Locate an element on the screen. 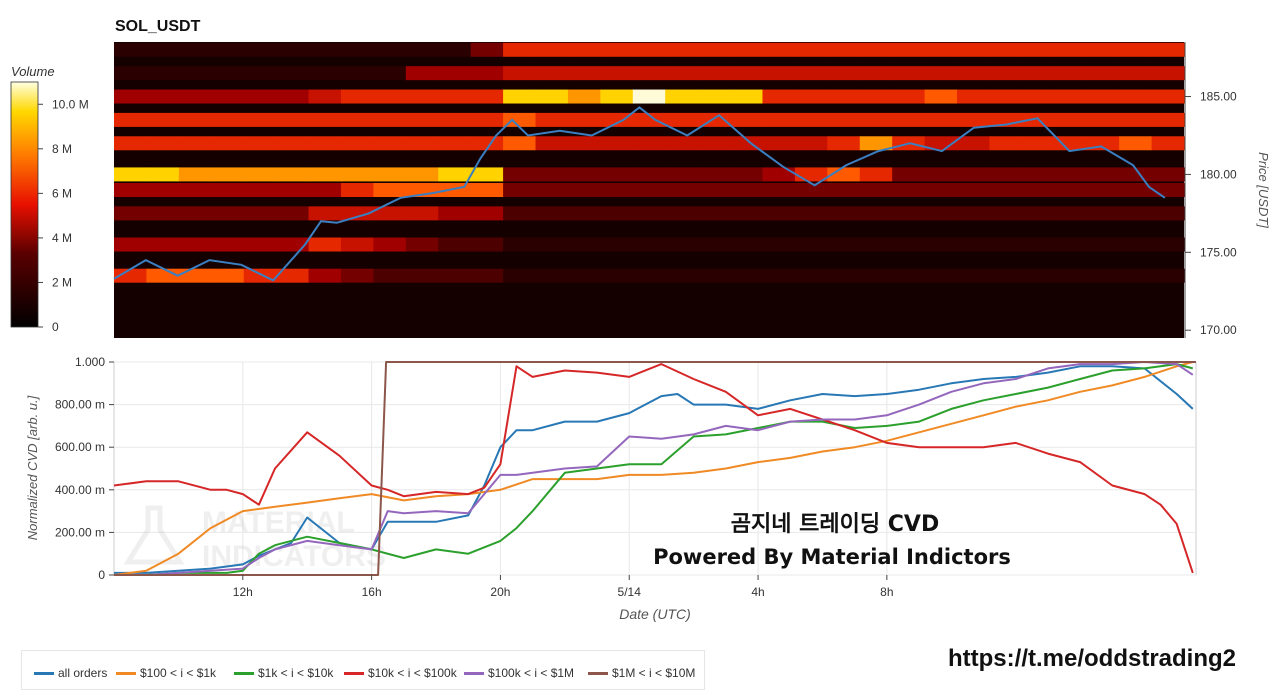  legend-item: $10k < i < $100k is located at coordinates (400, 673).